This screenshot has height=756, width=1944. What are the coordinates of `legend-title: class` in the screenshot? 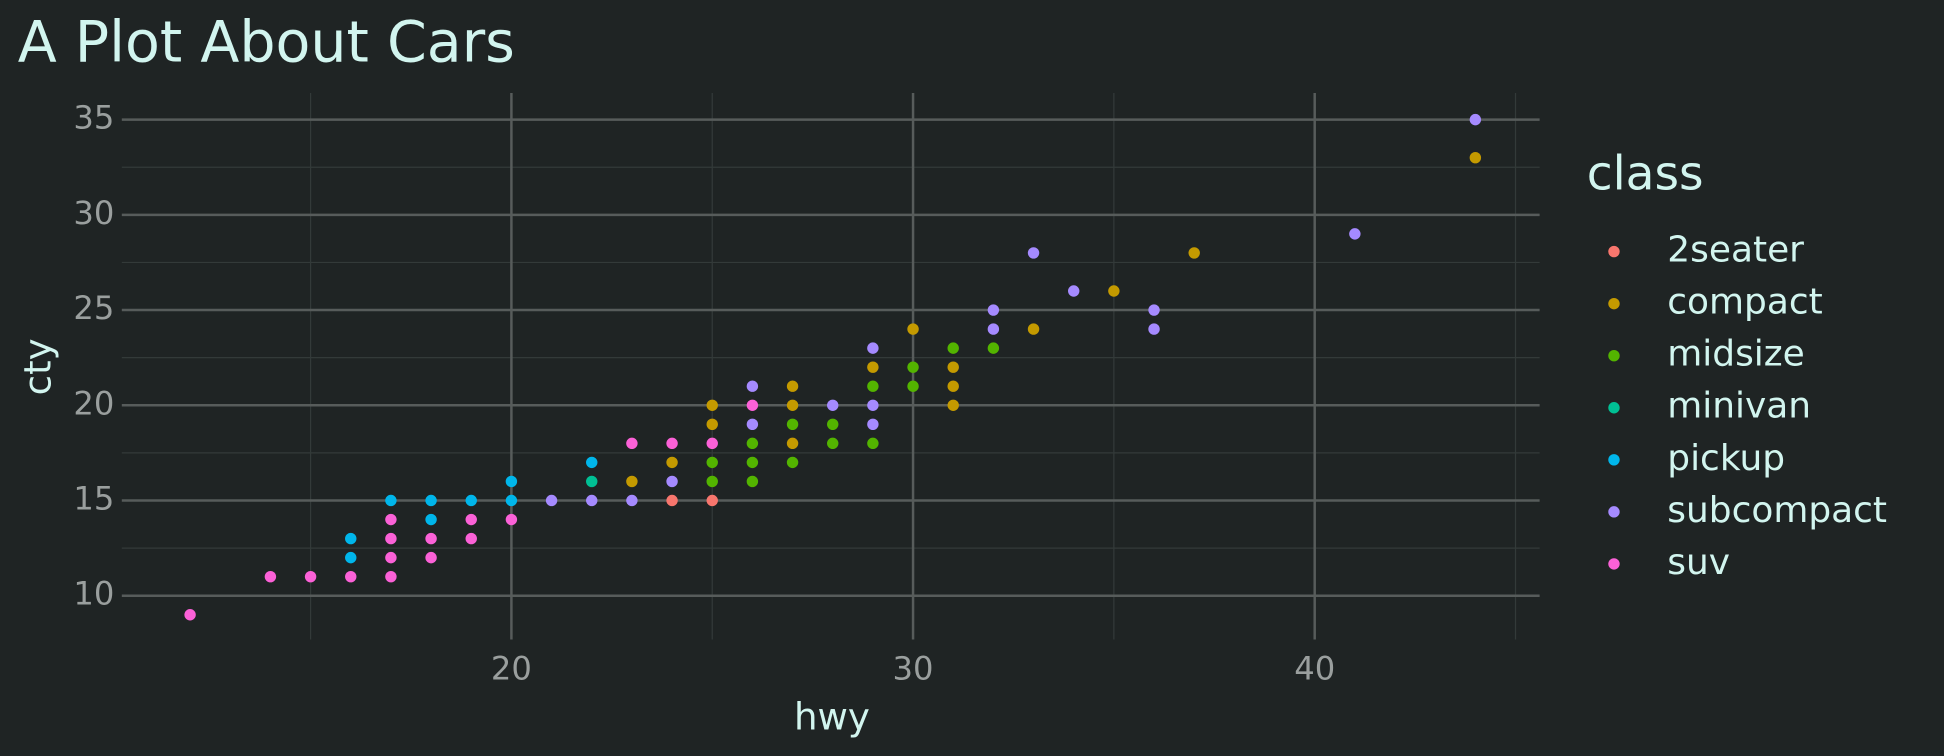 It's located at (1645, 174).